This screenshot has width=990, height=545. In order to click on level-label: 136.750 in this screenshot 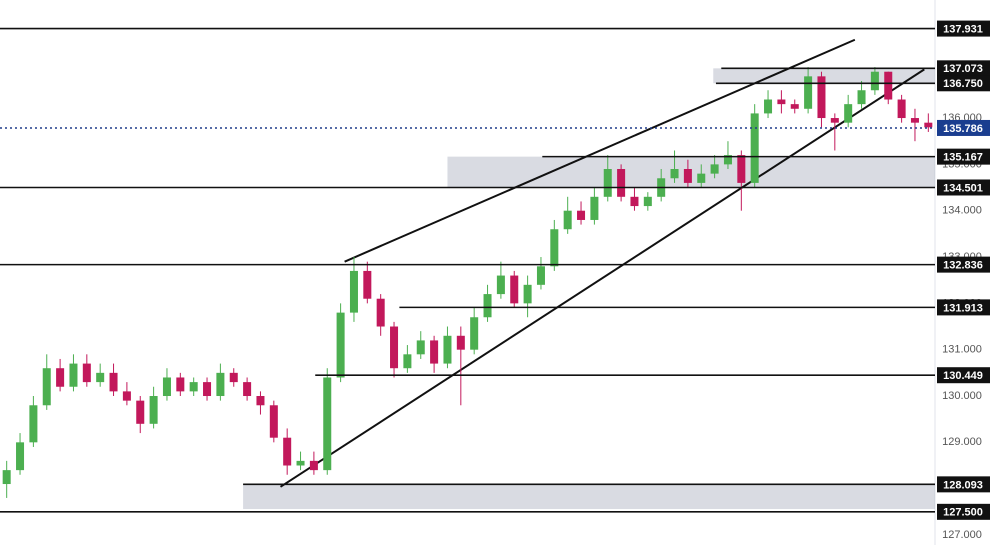, I will do `click(963, 84)`.